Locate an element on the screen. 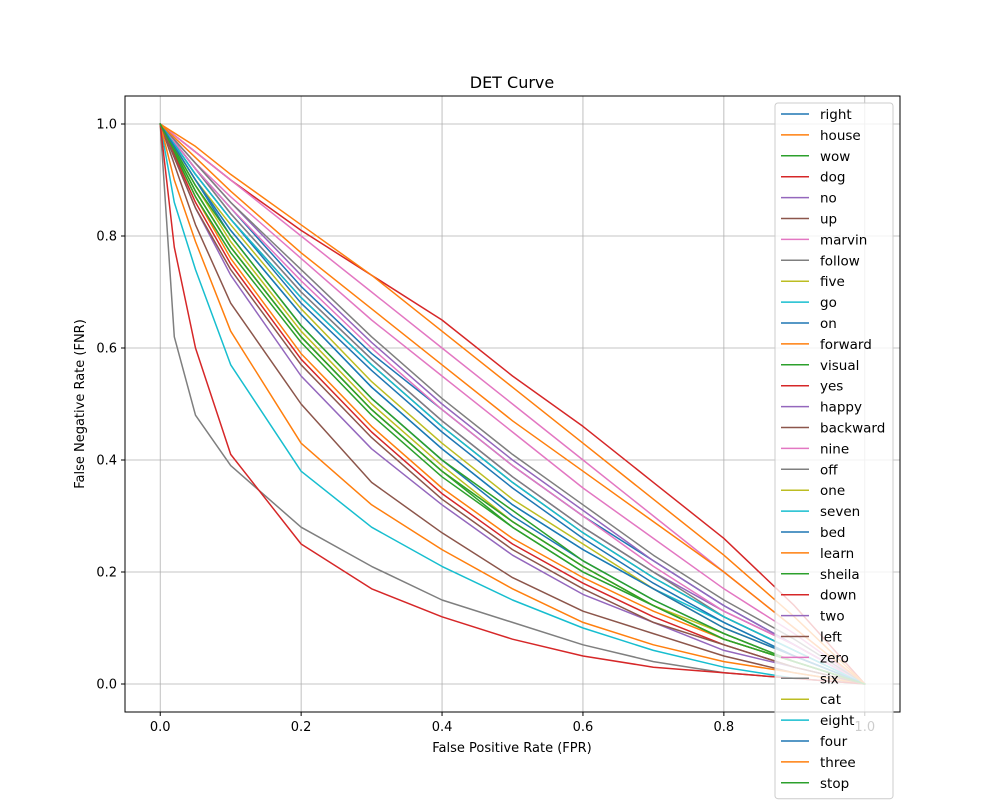  legend-label-visual: visual is located at coordinates (839, 366).